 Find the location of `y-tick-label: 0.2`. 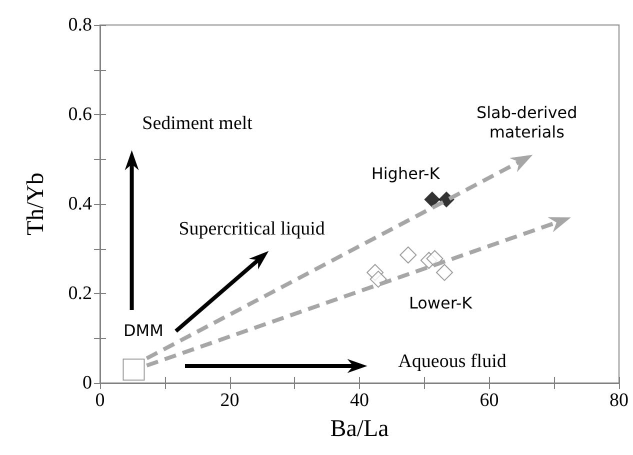

y-tick-label: 0.2 is located at coordinates (80, 293).